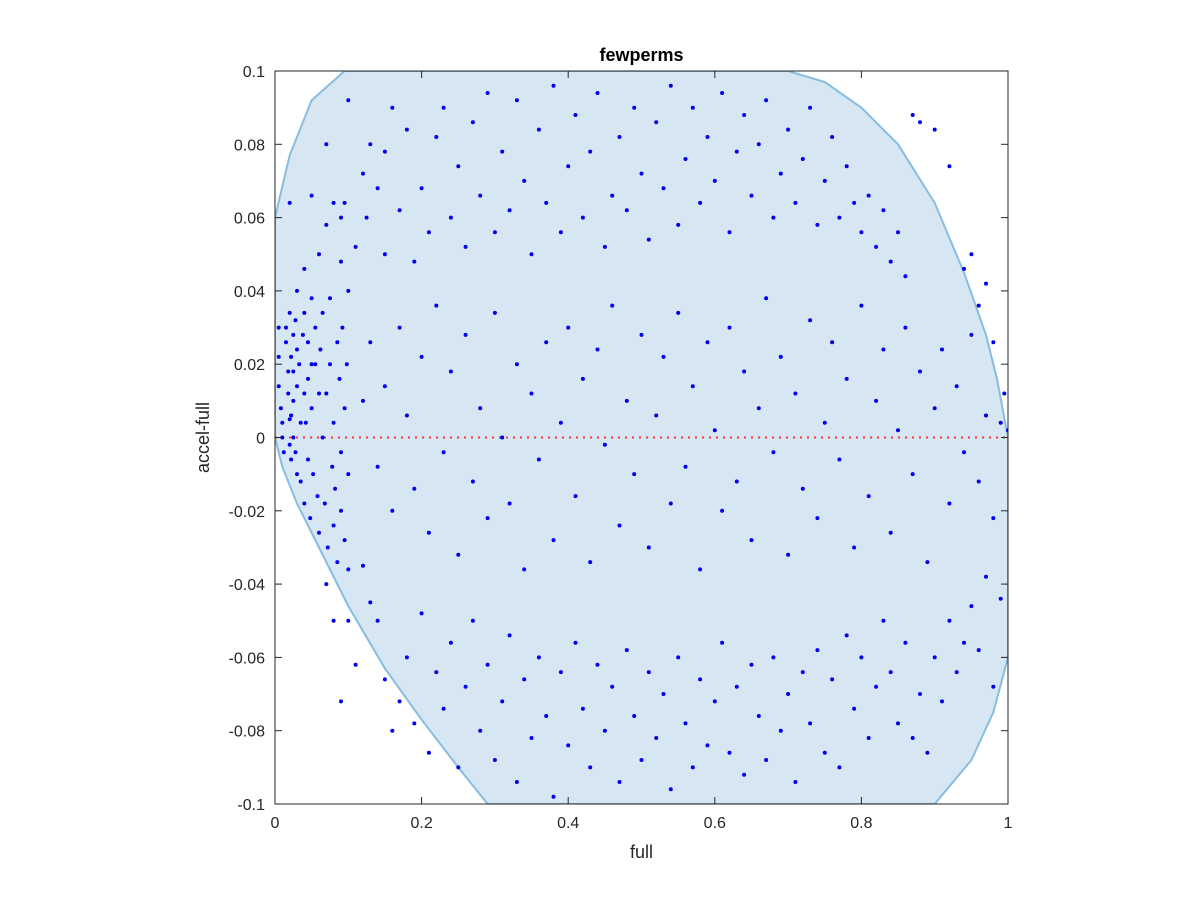  Describe the element at coordinates (203, 437) in the screenshot. I see `y-axis-label: accel-full` at that location.